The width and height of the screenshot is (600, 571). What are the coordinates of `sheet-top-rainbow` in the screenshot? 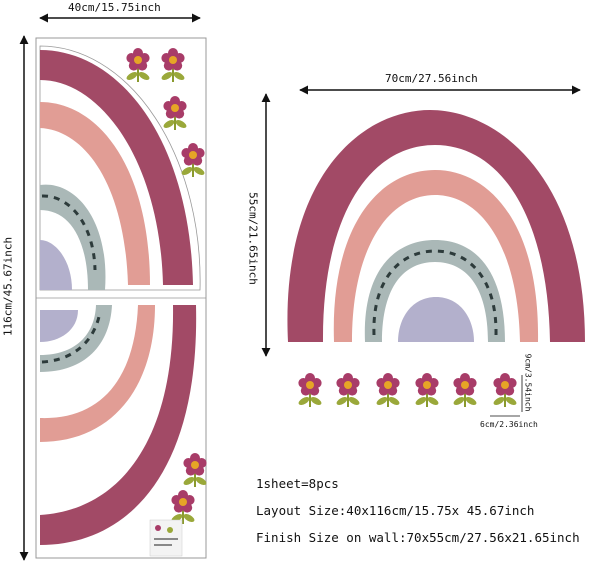 It's located at (120, 168).